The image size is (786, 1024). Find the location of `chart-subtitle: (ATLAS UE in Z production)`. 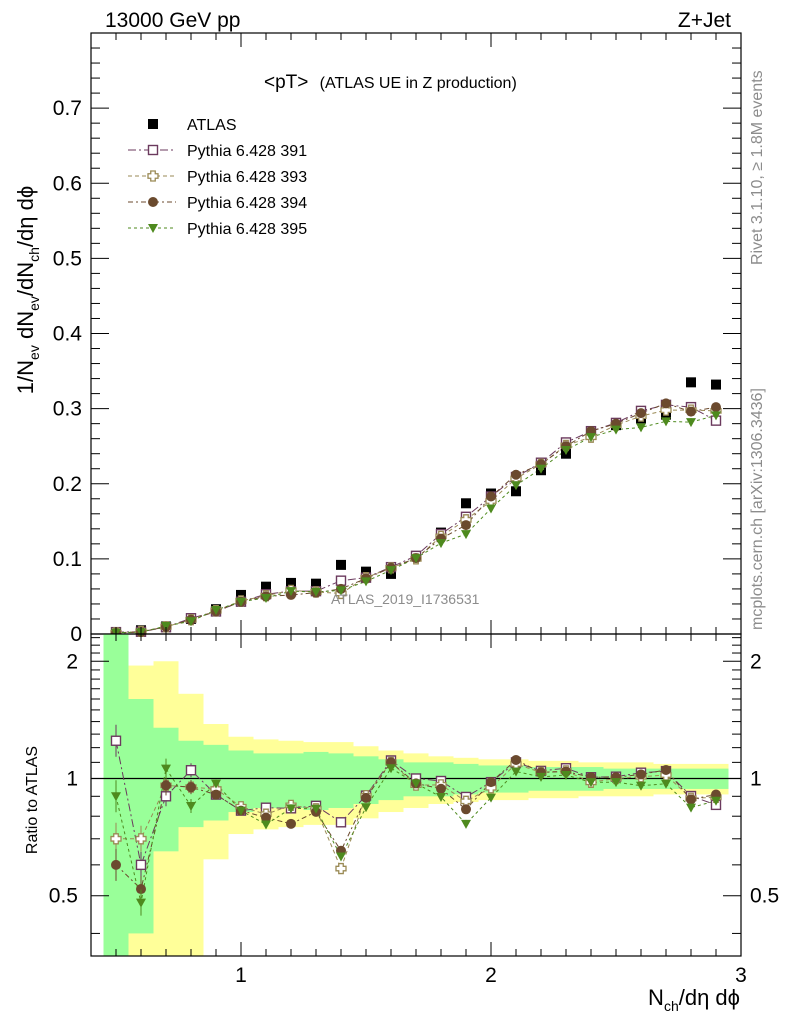

chart-subtitle: (ATLAS UE in Z production) is located at coordinates (418, 83).